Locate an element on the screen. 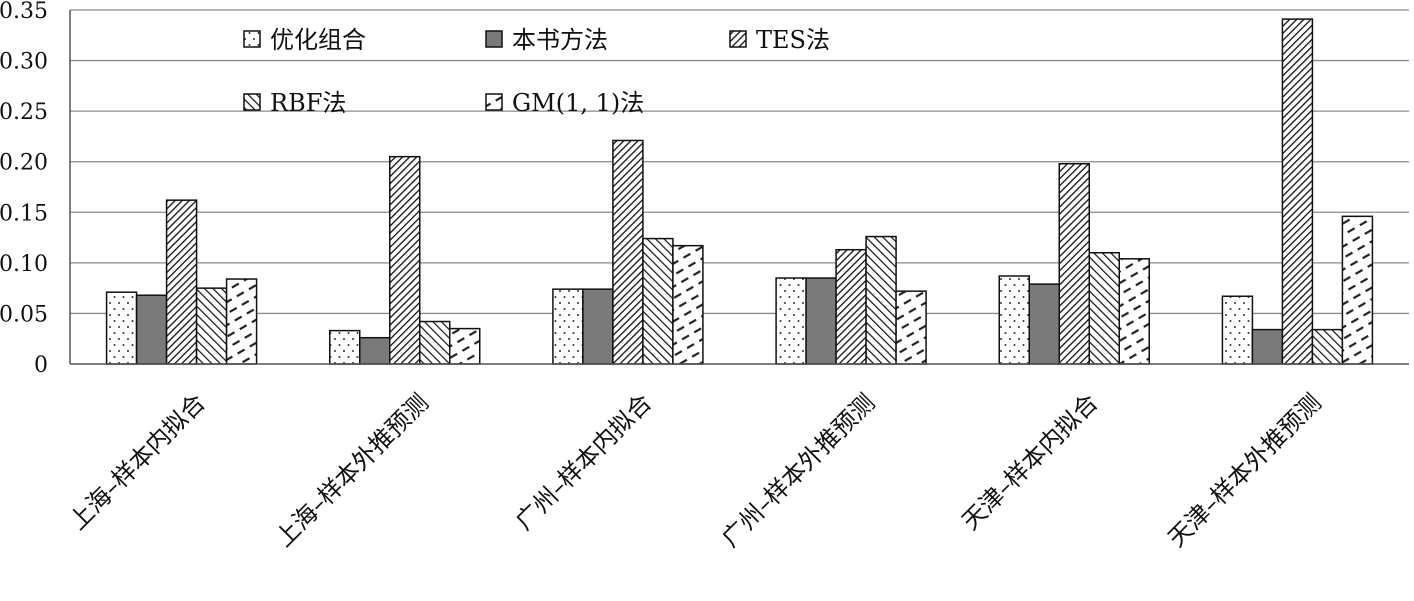 Image resolution: width=1414 pixels, height=601 pixels. category-label: 广州–样本外推预测 is located at coordinates (798, 470).